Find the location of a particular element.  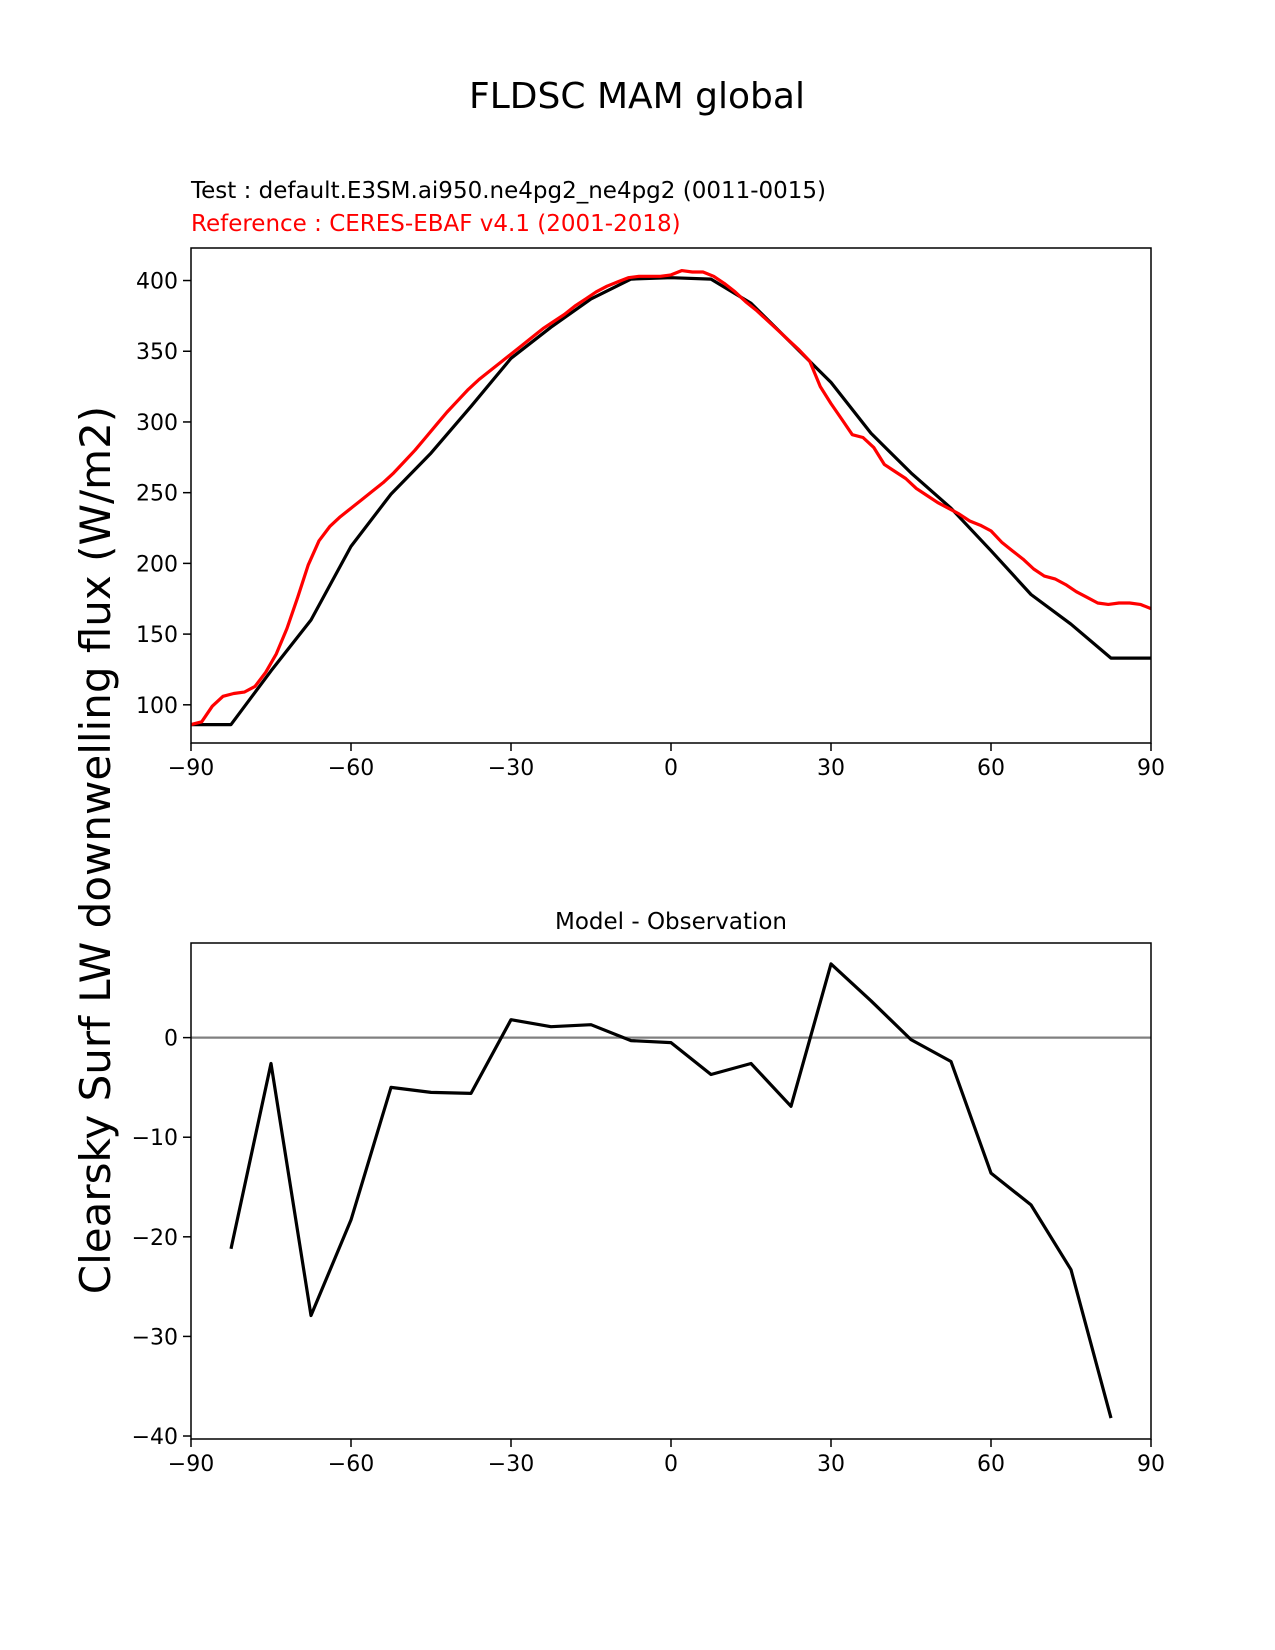

bottom-chart-title: Model - Observation is located at coordinates (671, 922).